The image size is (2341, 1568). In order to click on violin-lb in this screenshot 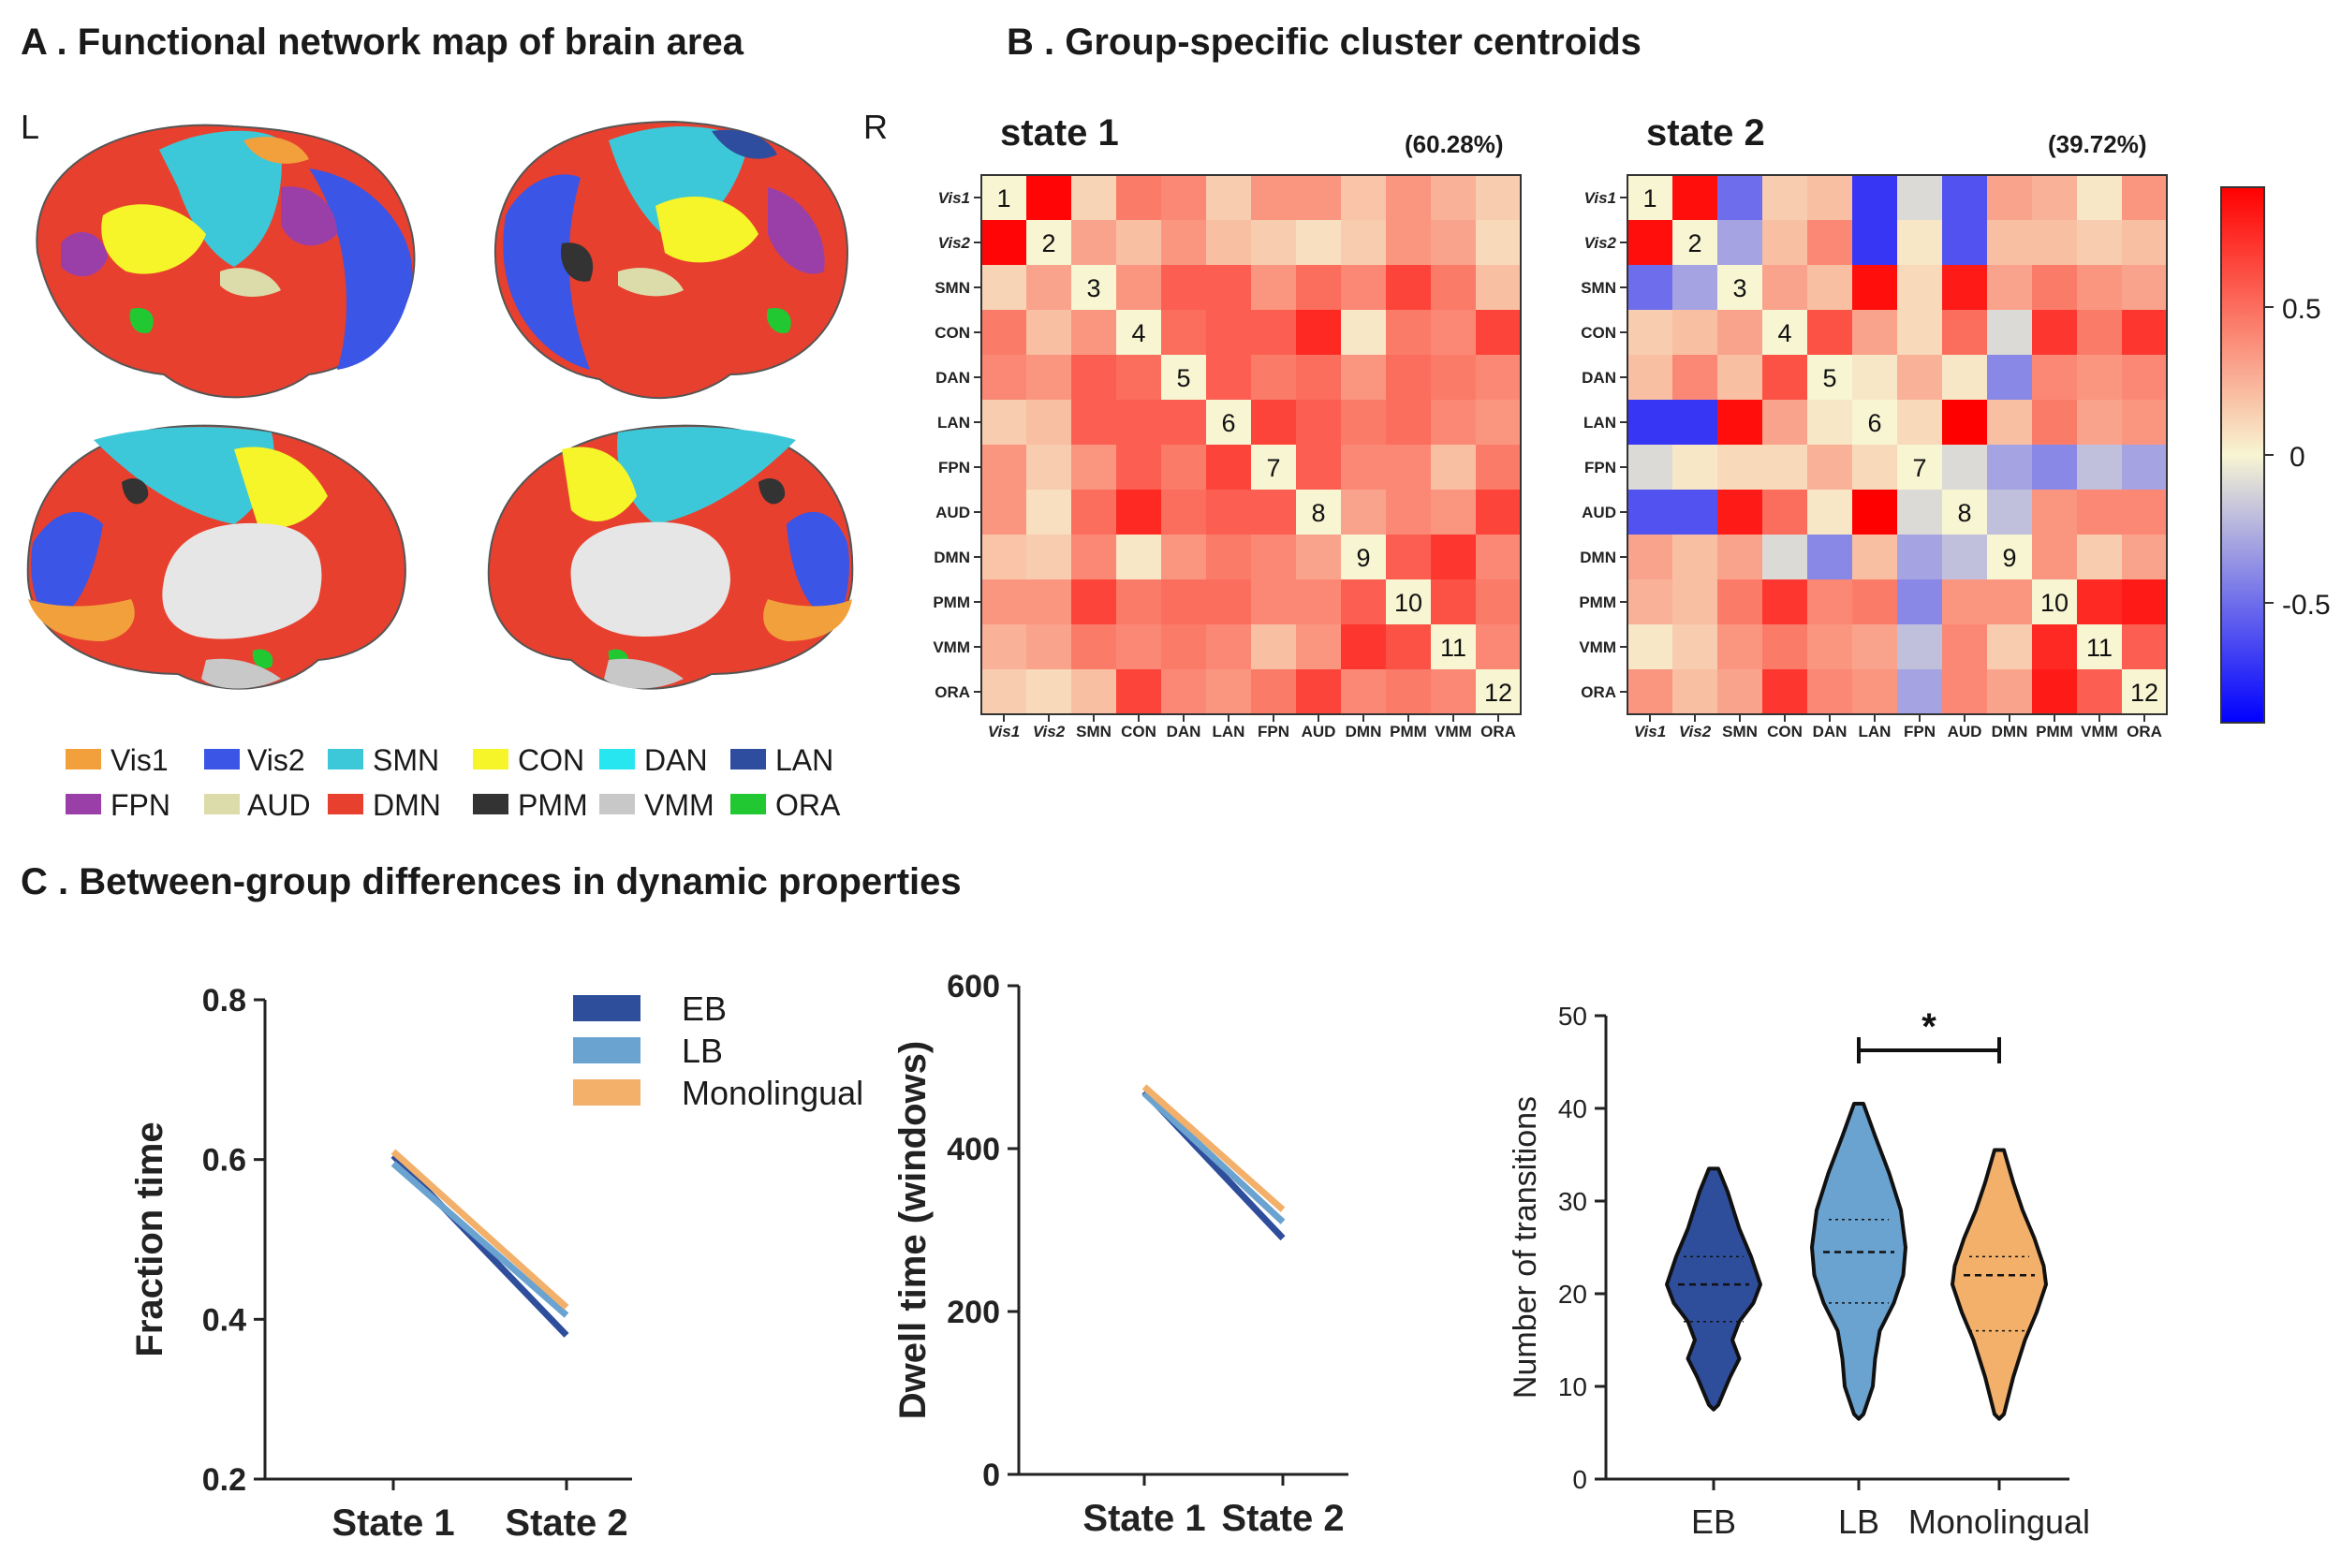, I will do `click(1858, 1262)`.